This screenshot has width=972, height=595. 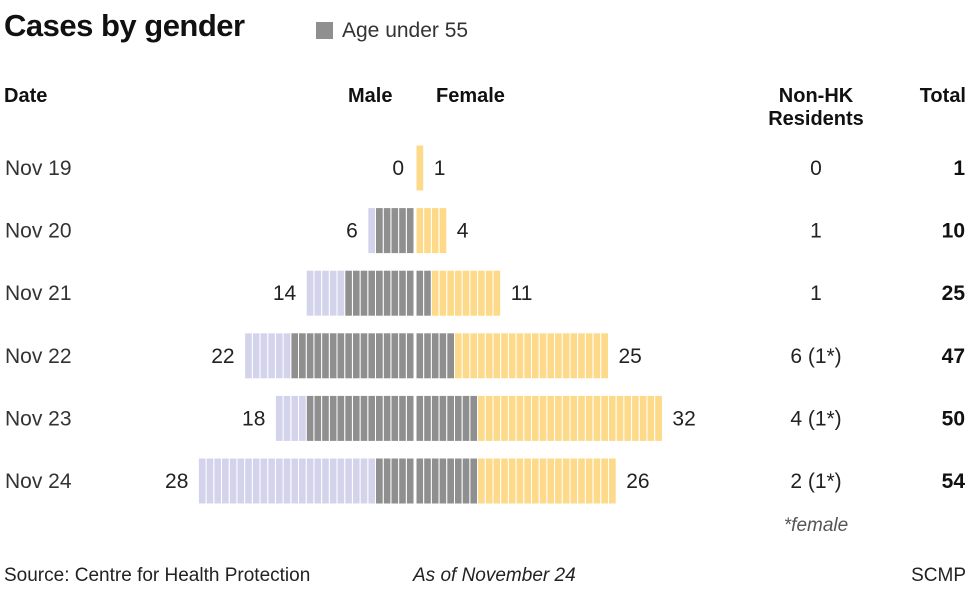 What do you see at coordinates (815, 418) in the screenshot?
I see `non-hk-residents-value: 4 (1*)` at bounding box center [815, 418].